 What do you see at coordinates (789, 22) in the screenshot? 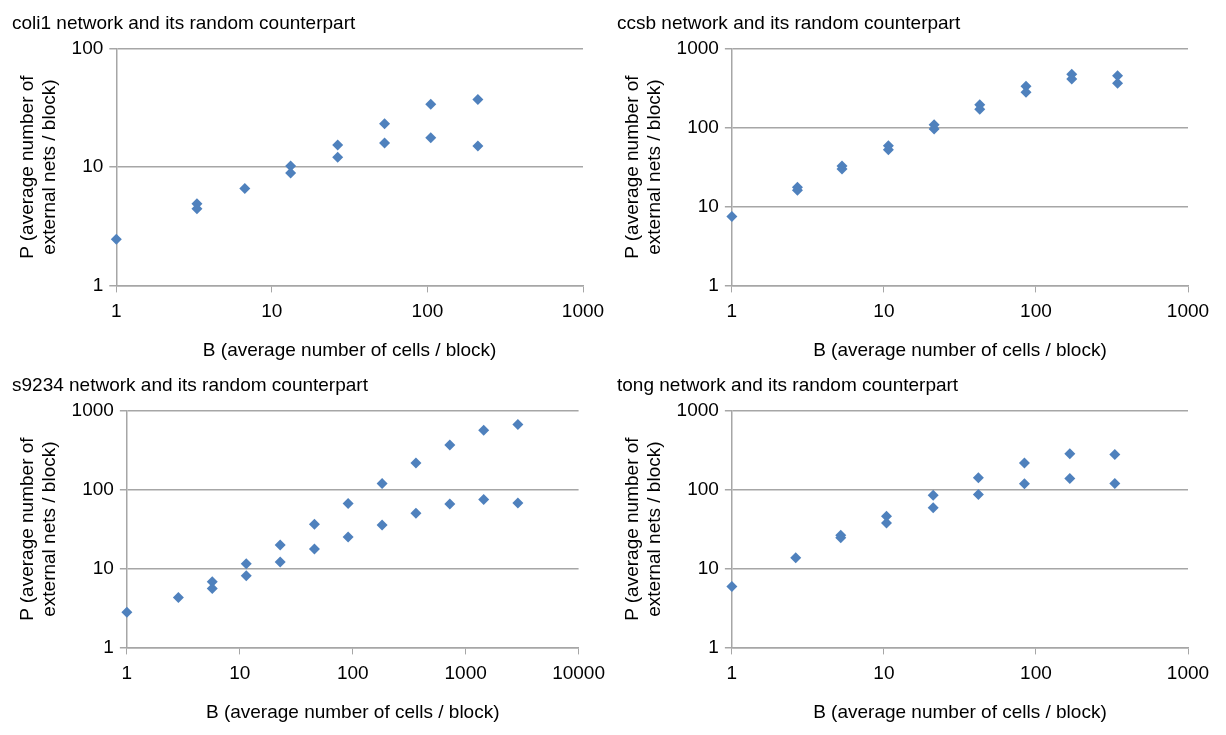
I see `chart-title: ccsb network and its random counterpart` at bounding box center [789, 22].